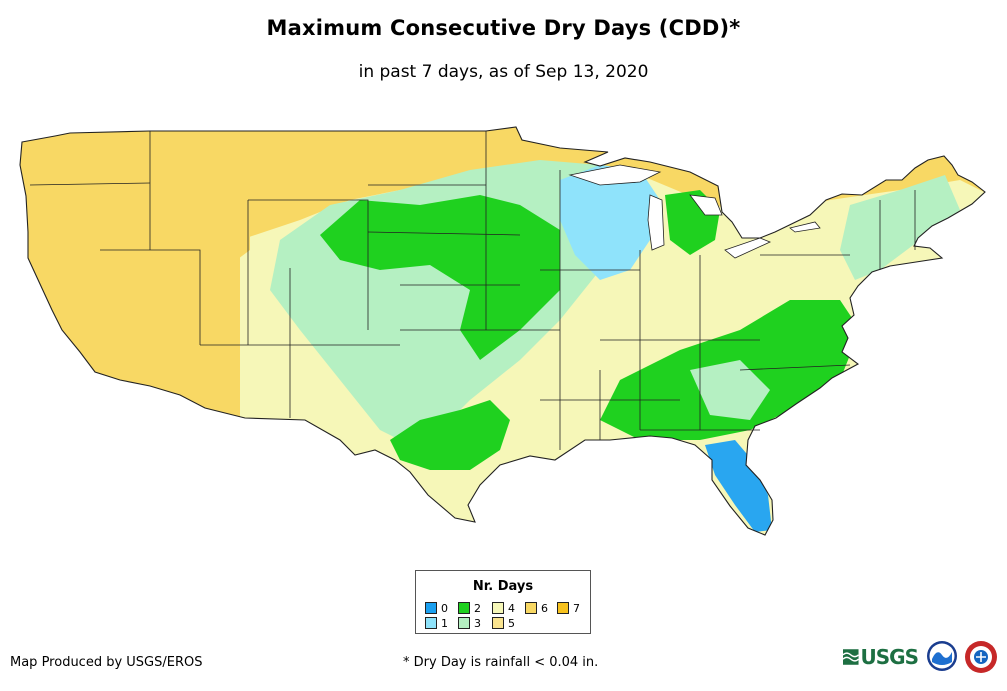 The height and width of the screenshot is (691, 1007). Describe the element at coordinates (444, 608) in the screenshot. I see `legend-label: 0` at that location.